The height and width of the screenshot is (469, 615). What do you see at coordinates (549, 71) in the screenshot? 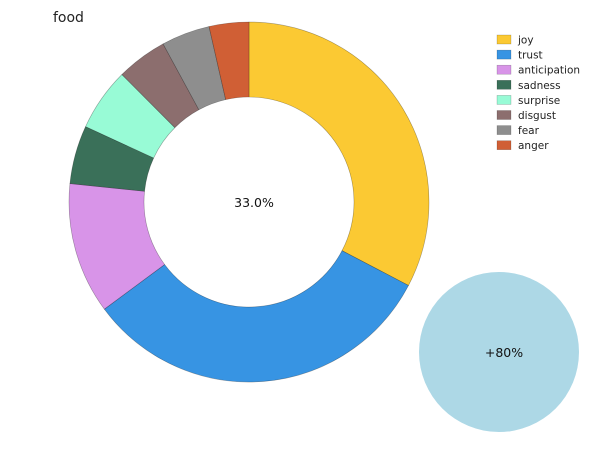
I see `legend-label-anticipation: anticipation` at bounding box center [549, 71].